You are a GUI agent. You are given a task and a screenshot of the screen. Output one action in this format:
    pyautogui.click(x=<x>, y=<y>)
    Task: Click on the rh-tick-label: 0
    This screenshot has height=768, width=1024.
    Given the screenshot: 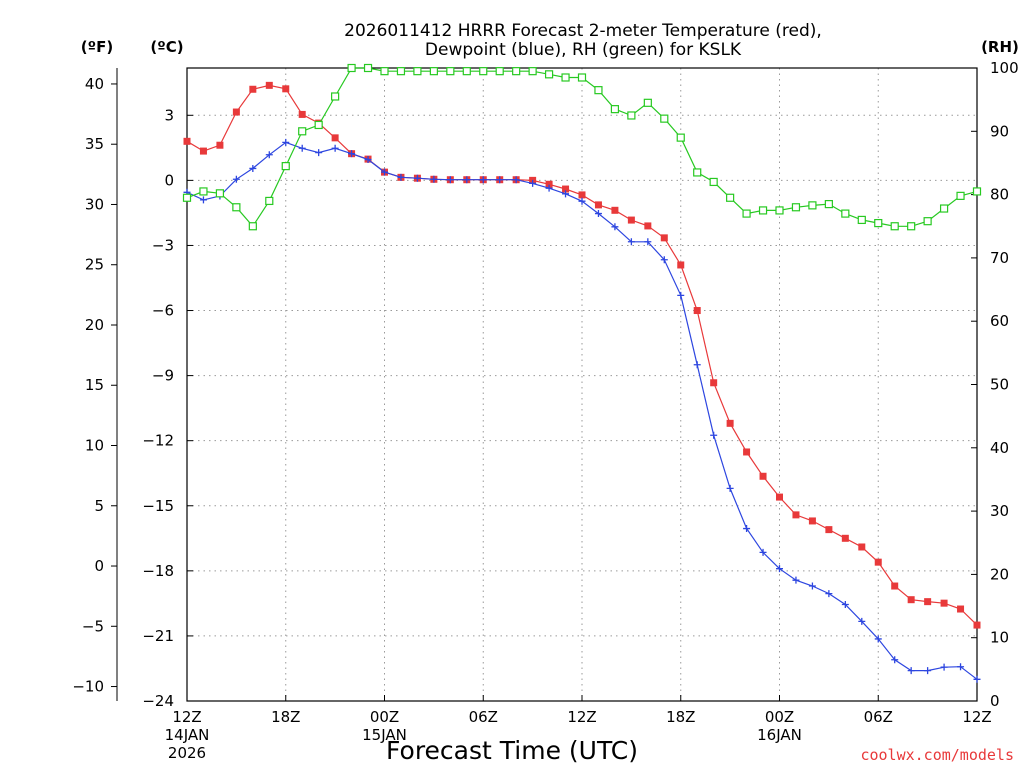 What is the action you would take?
    pyautogui.click(x=995, y=701)
    